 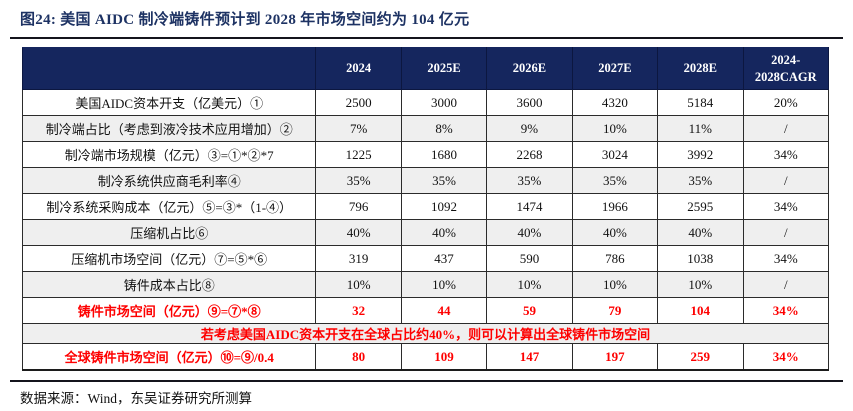 I want to click on table-row: 铸件成本占比⑧ 10% 10% 10% 10% 10% /, so click(x=425, y=284).